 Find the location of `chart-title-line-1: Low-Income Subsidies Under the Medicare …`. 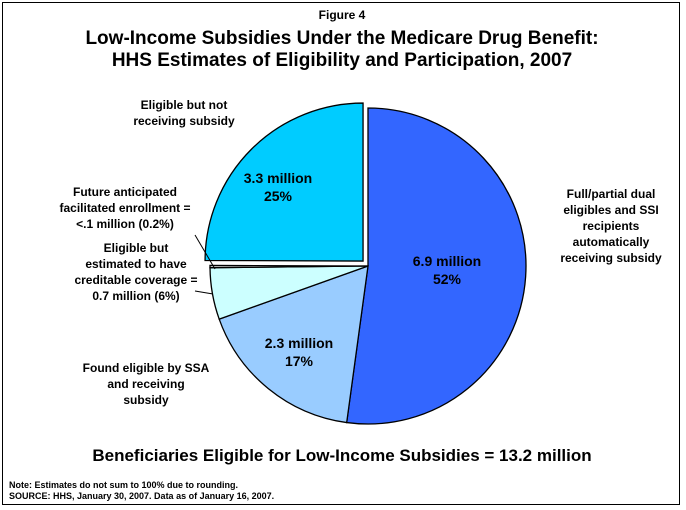

chart-title-line-1: Low-Income Subsidies Under the Medicare … is located at coordinates (342, 38).